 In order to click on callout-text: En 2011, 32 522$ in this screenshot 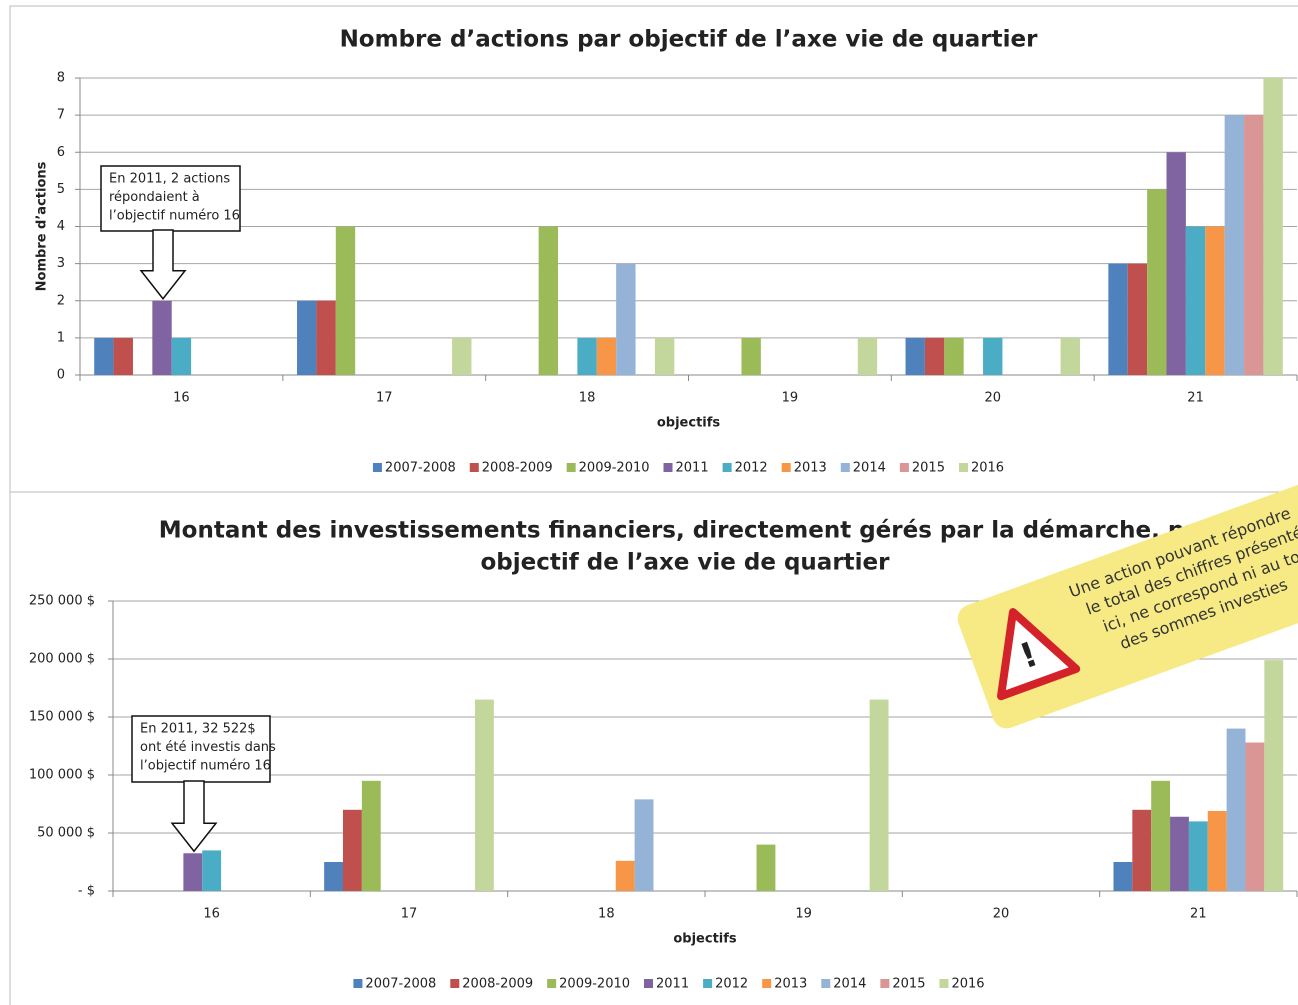, I will do `click(198, 729)`.